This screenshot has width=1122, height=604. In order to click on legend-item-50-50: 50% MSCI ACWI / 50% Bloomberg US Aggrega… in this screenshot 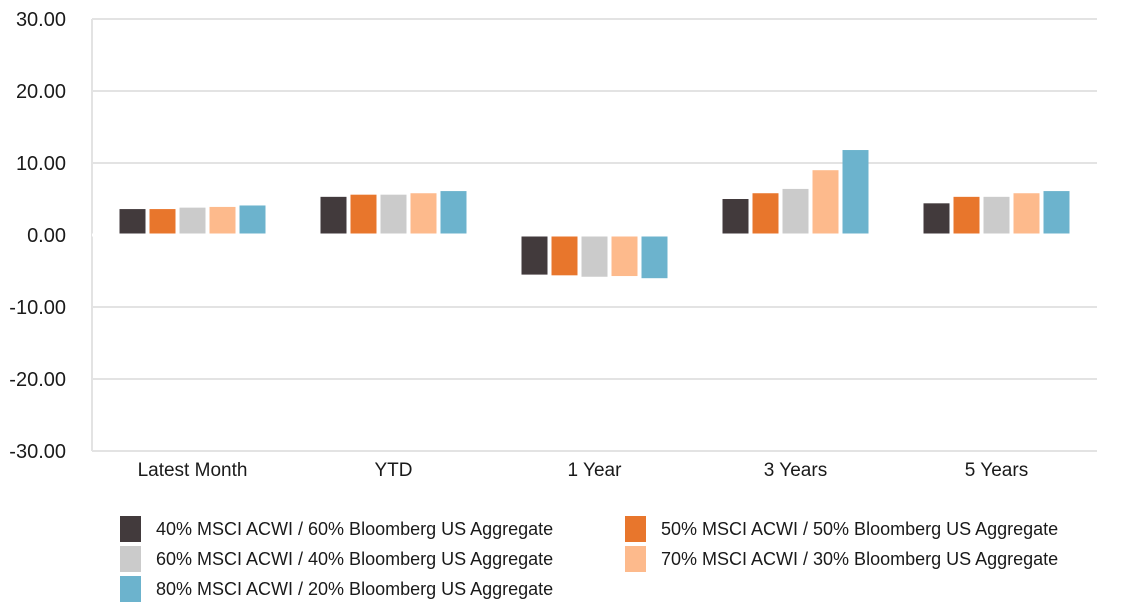, I will do `click(841, 529)`.